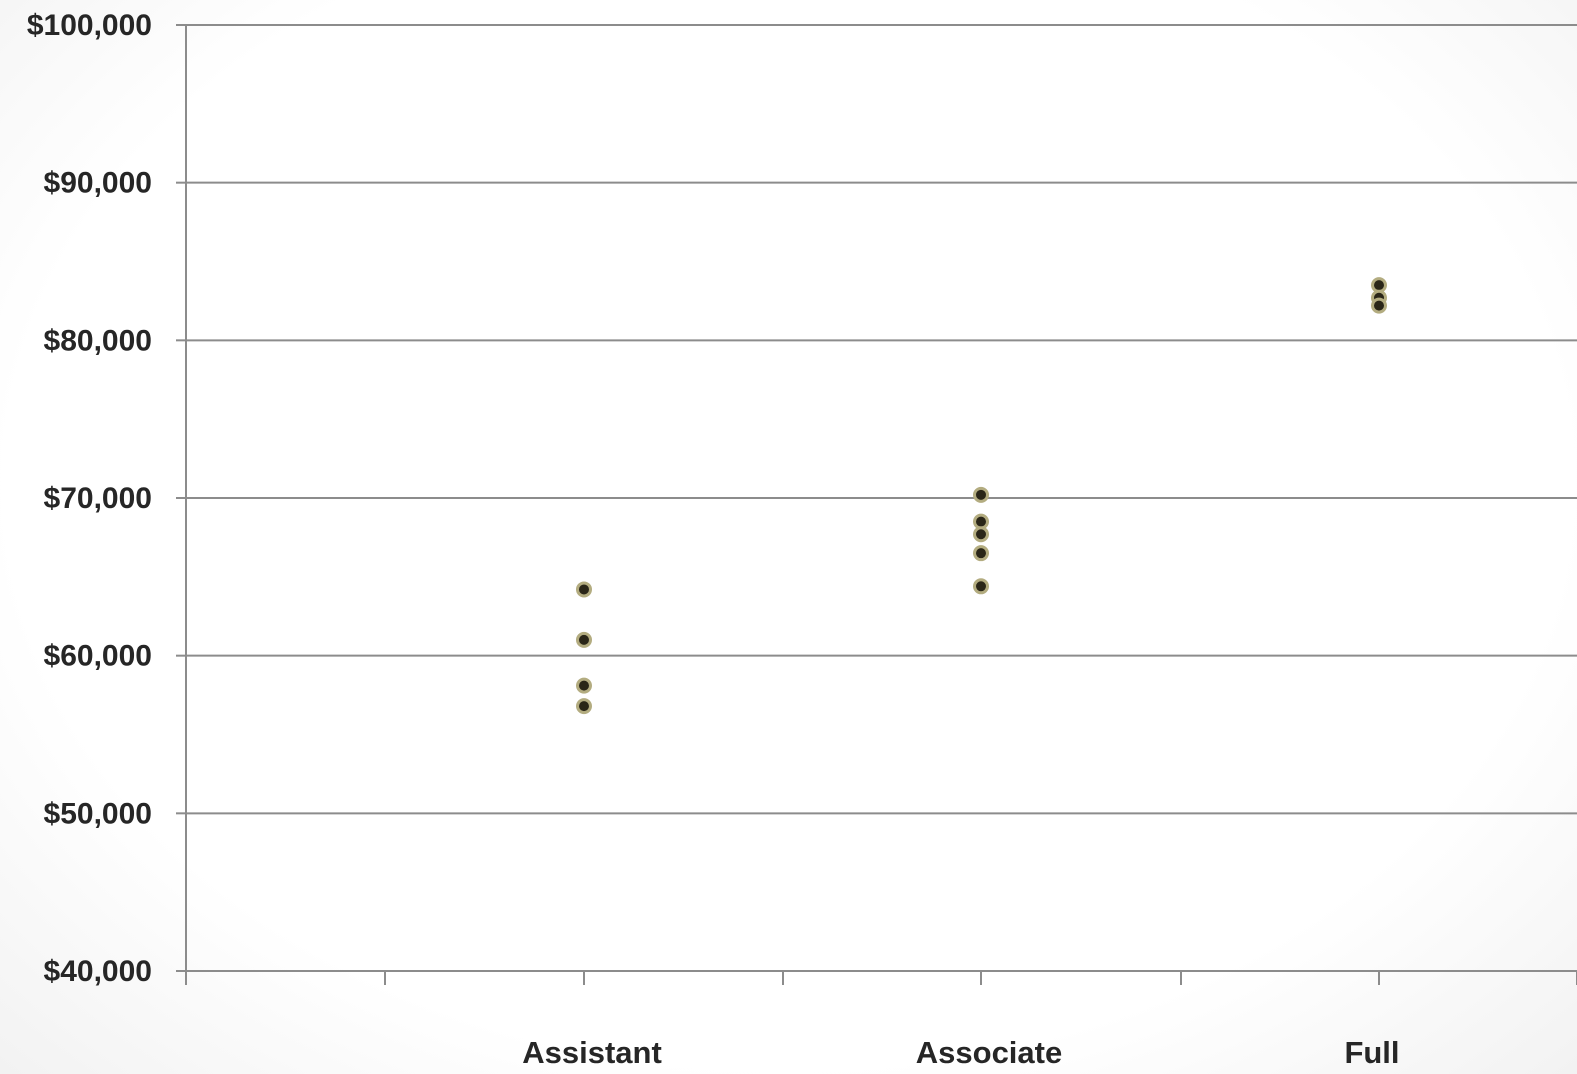  What do you see at coordinates (1371, 1052) in the screenshot?
I see `x-category-label: Full` at bounding box center [1371, 1052].